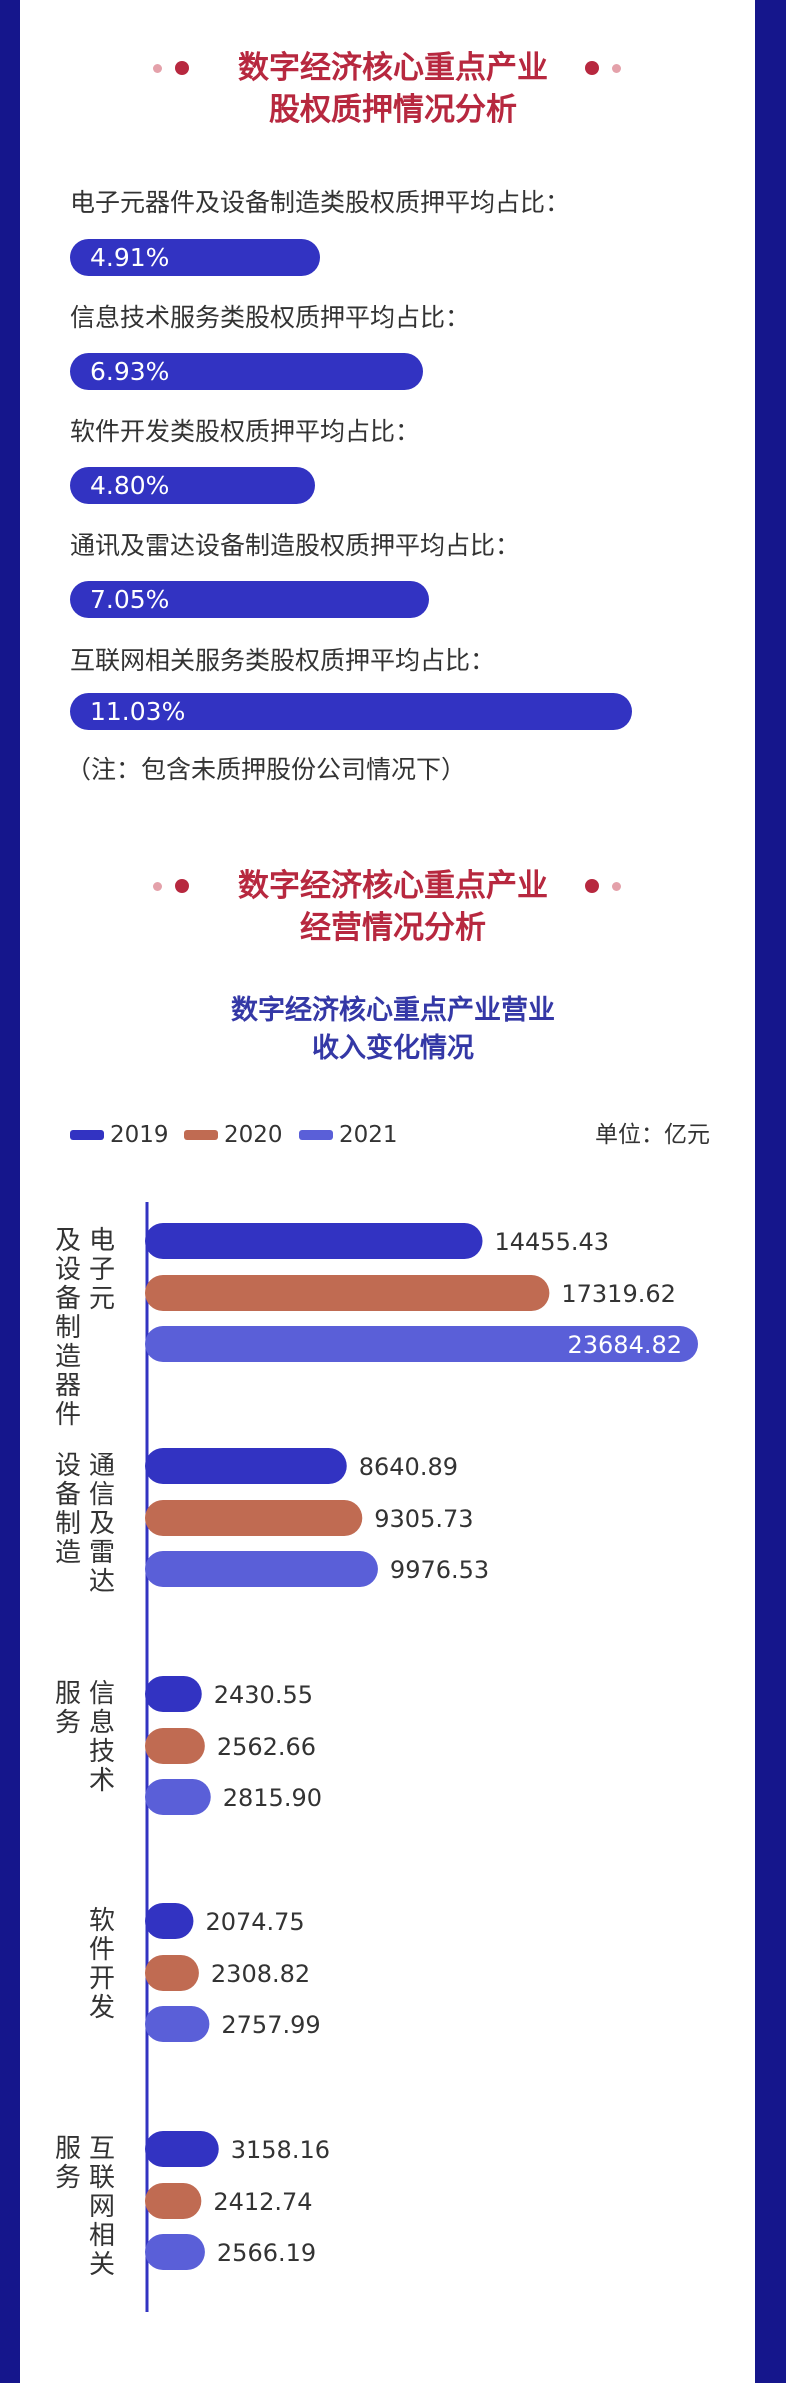 The height and width of the screenshot is (2383, 786). I want to click on pledge-label-software: 软件开发类股权质押平均占比：, so click(245, 431).